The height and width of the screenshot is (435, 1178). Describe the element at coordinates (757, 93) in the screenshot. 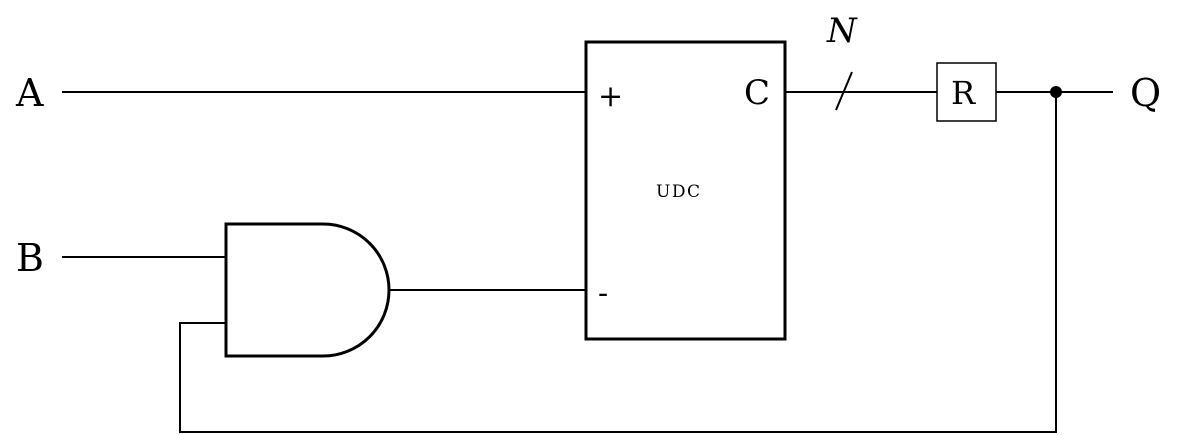

I see `counter-output-port-label: C` at that location.